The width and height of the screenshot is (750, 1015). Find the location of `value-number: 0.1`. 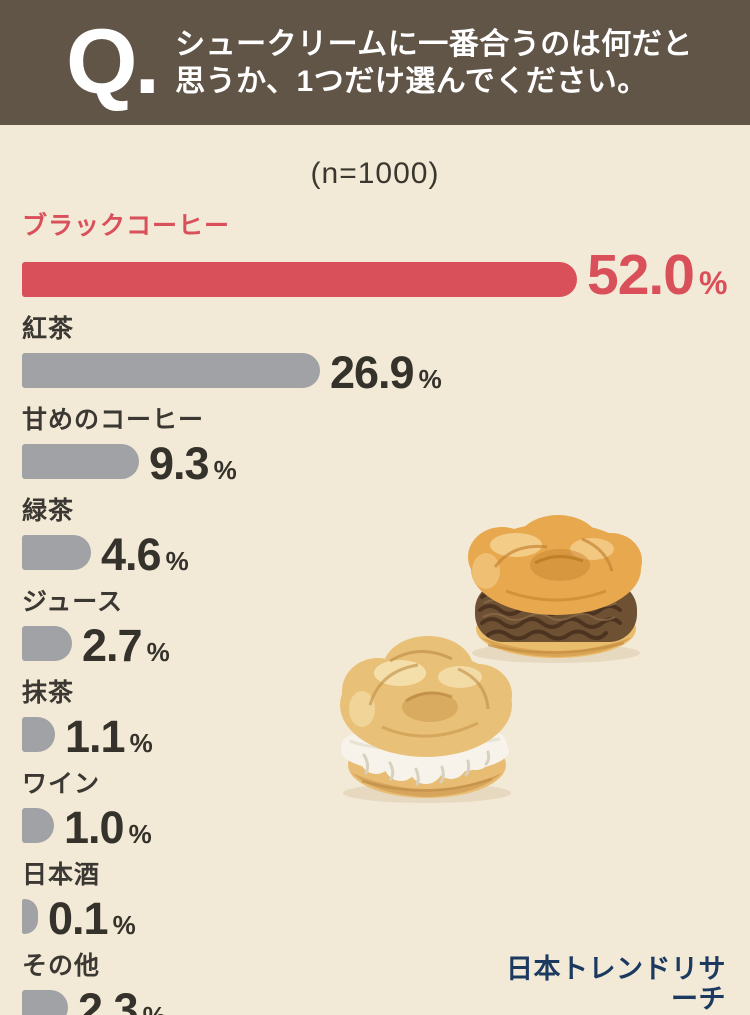

value-number: 0.1 is located at coordinates (78, 918).